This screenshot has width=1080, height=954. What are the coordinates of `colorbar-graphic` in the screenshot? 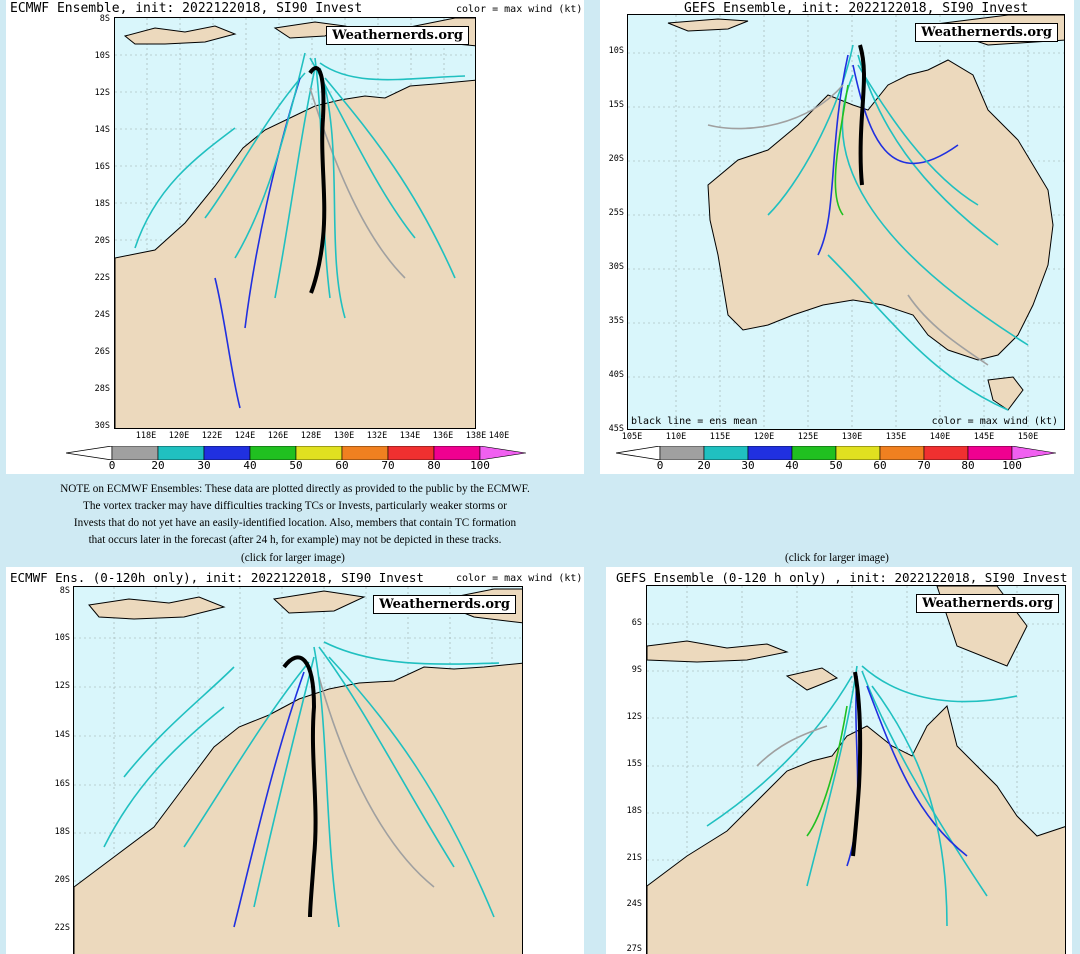 It's located at (836, 453).